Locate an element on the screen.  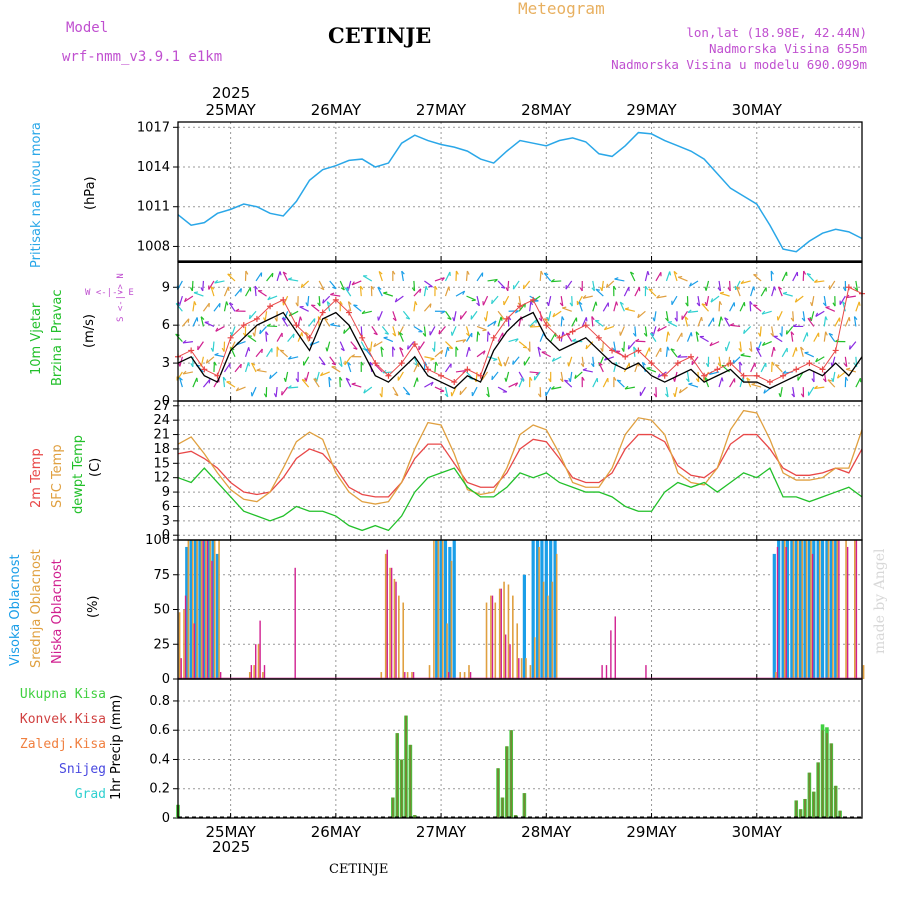
temp-2m-line is located at coordinates (520, 465).